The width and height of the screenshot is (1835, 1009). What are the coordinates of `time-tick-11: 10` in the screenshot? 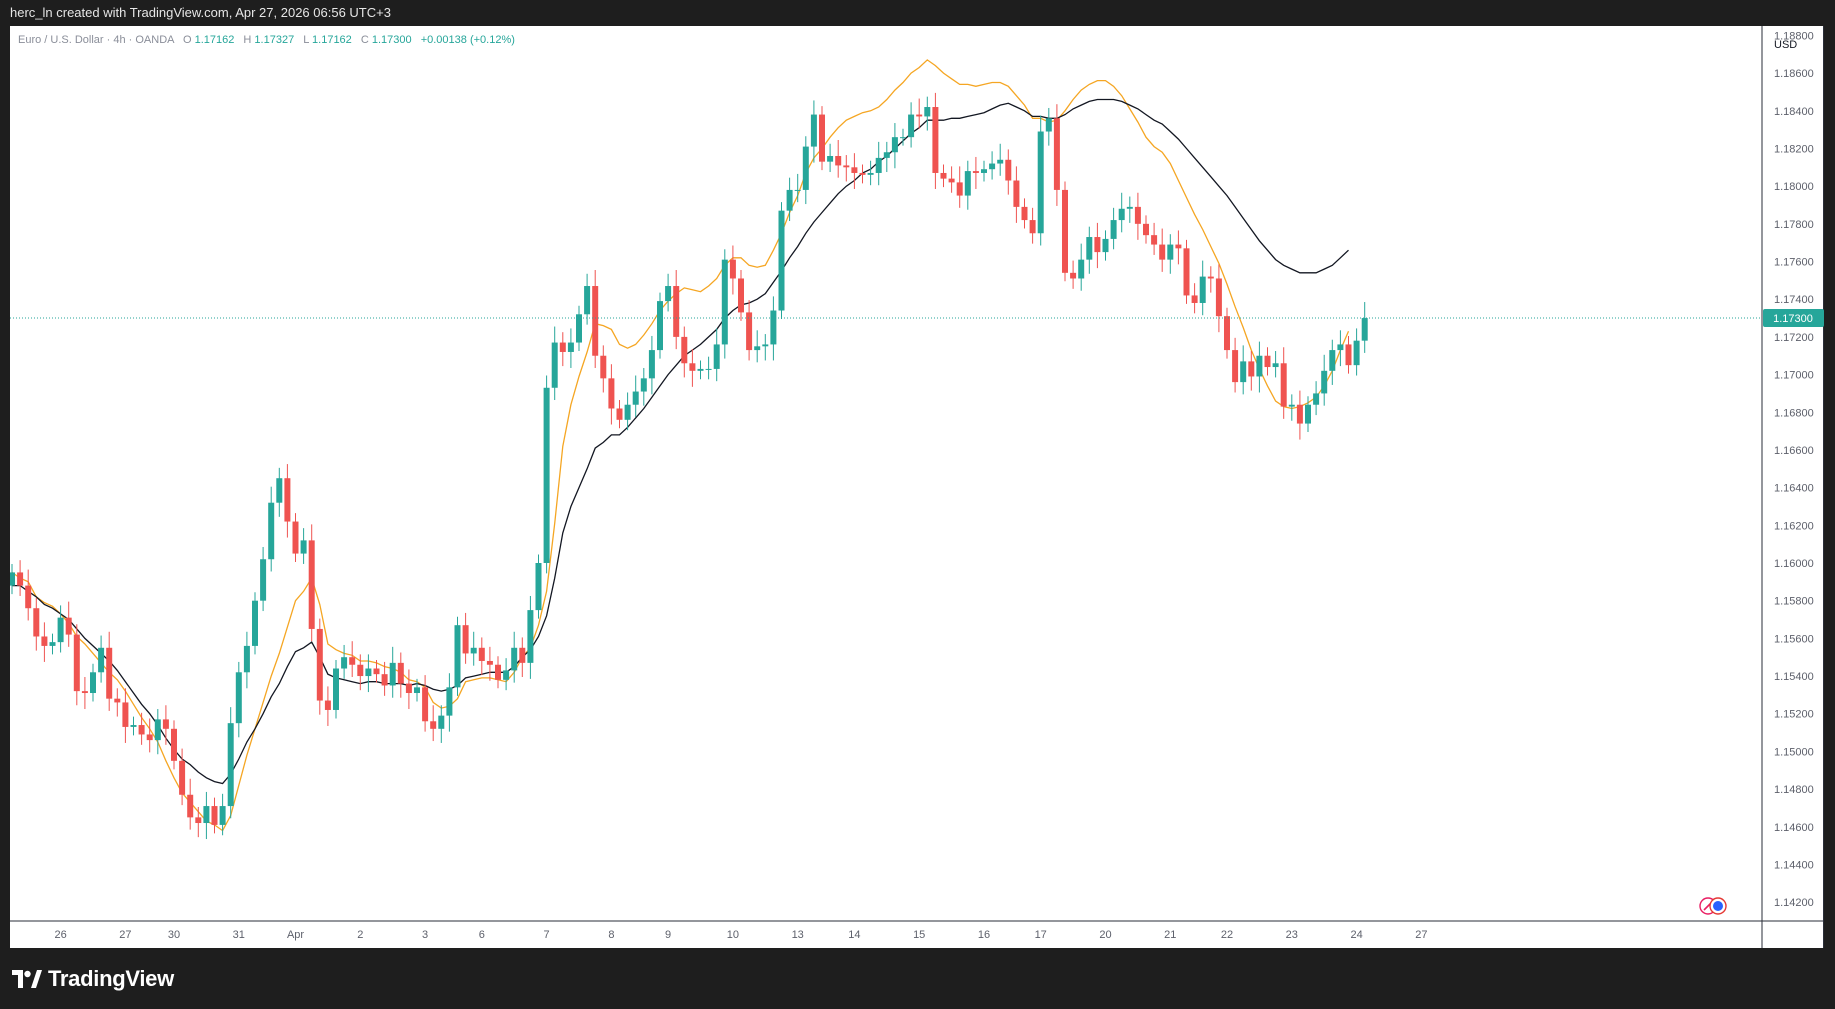 It's located at (733, 935).